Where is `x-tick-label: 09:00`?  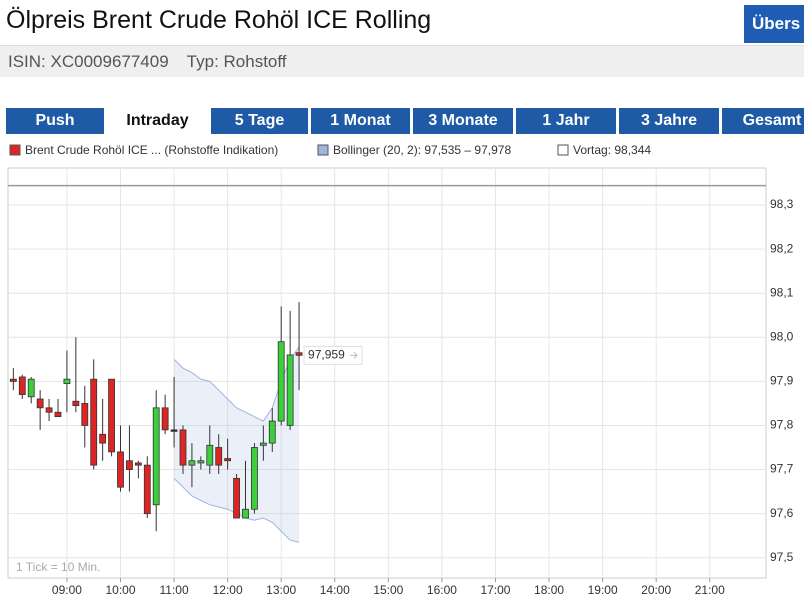
x-tick-label: 09:00 is located at coordinates (67, 590).